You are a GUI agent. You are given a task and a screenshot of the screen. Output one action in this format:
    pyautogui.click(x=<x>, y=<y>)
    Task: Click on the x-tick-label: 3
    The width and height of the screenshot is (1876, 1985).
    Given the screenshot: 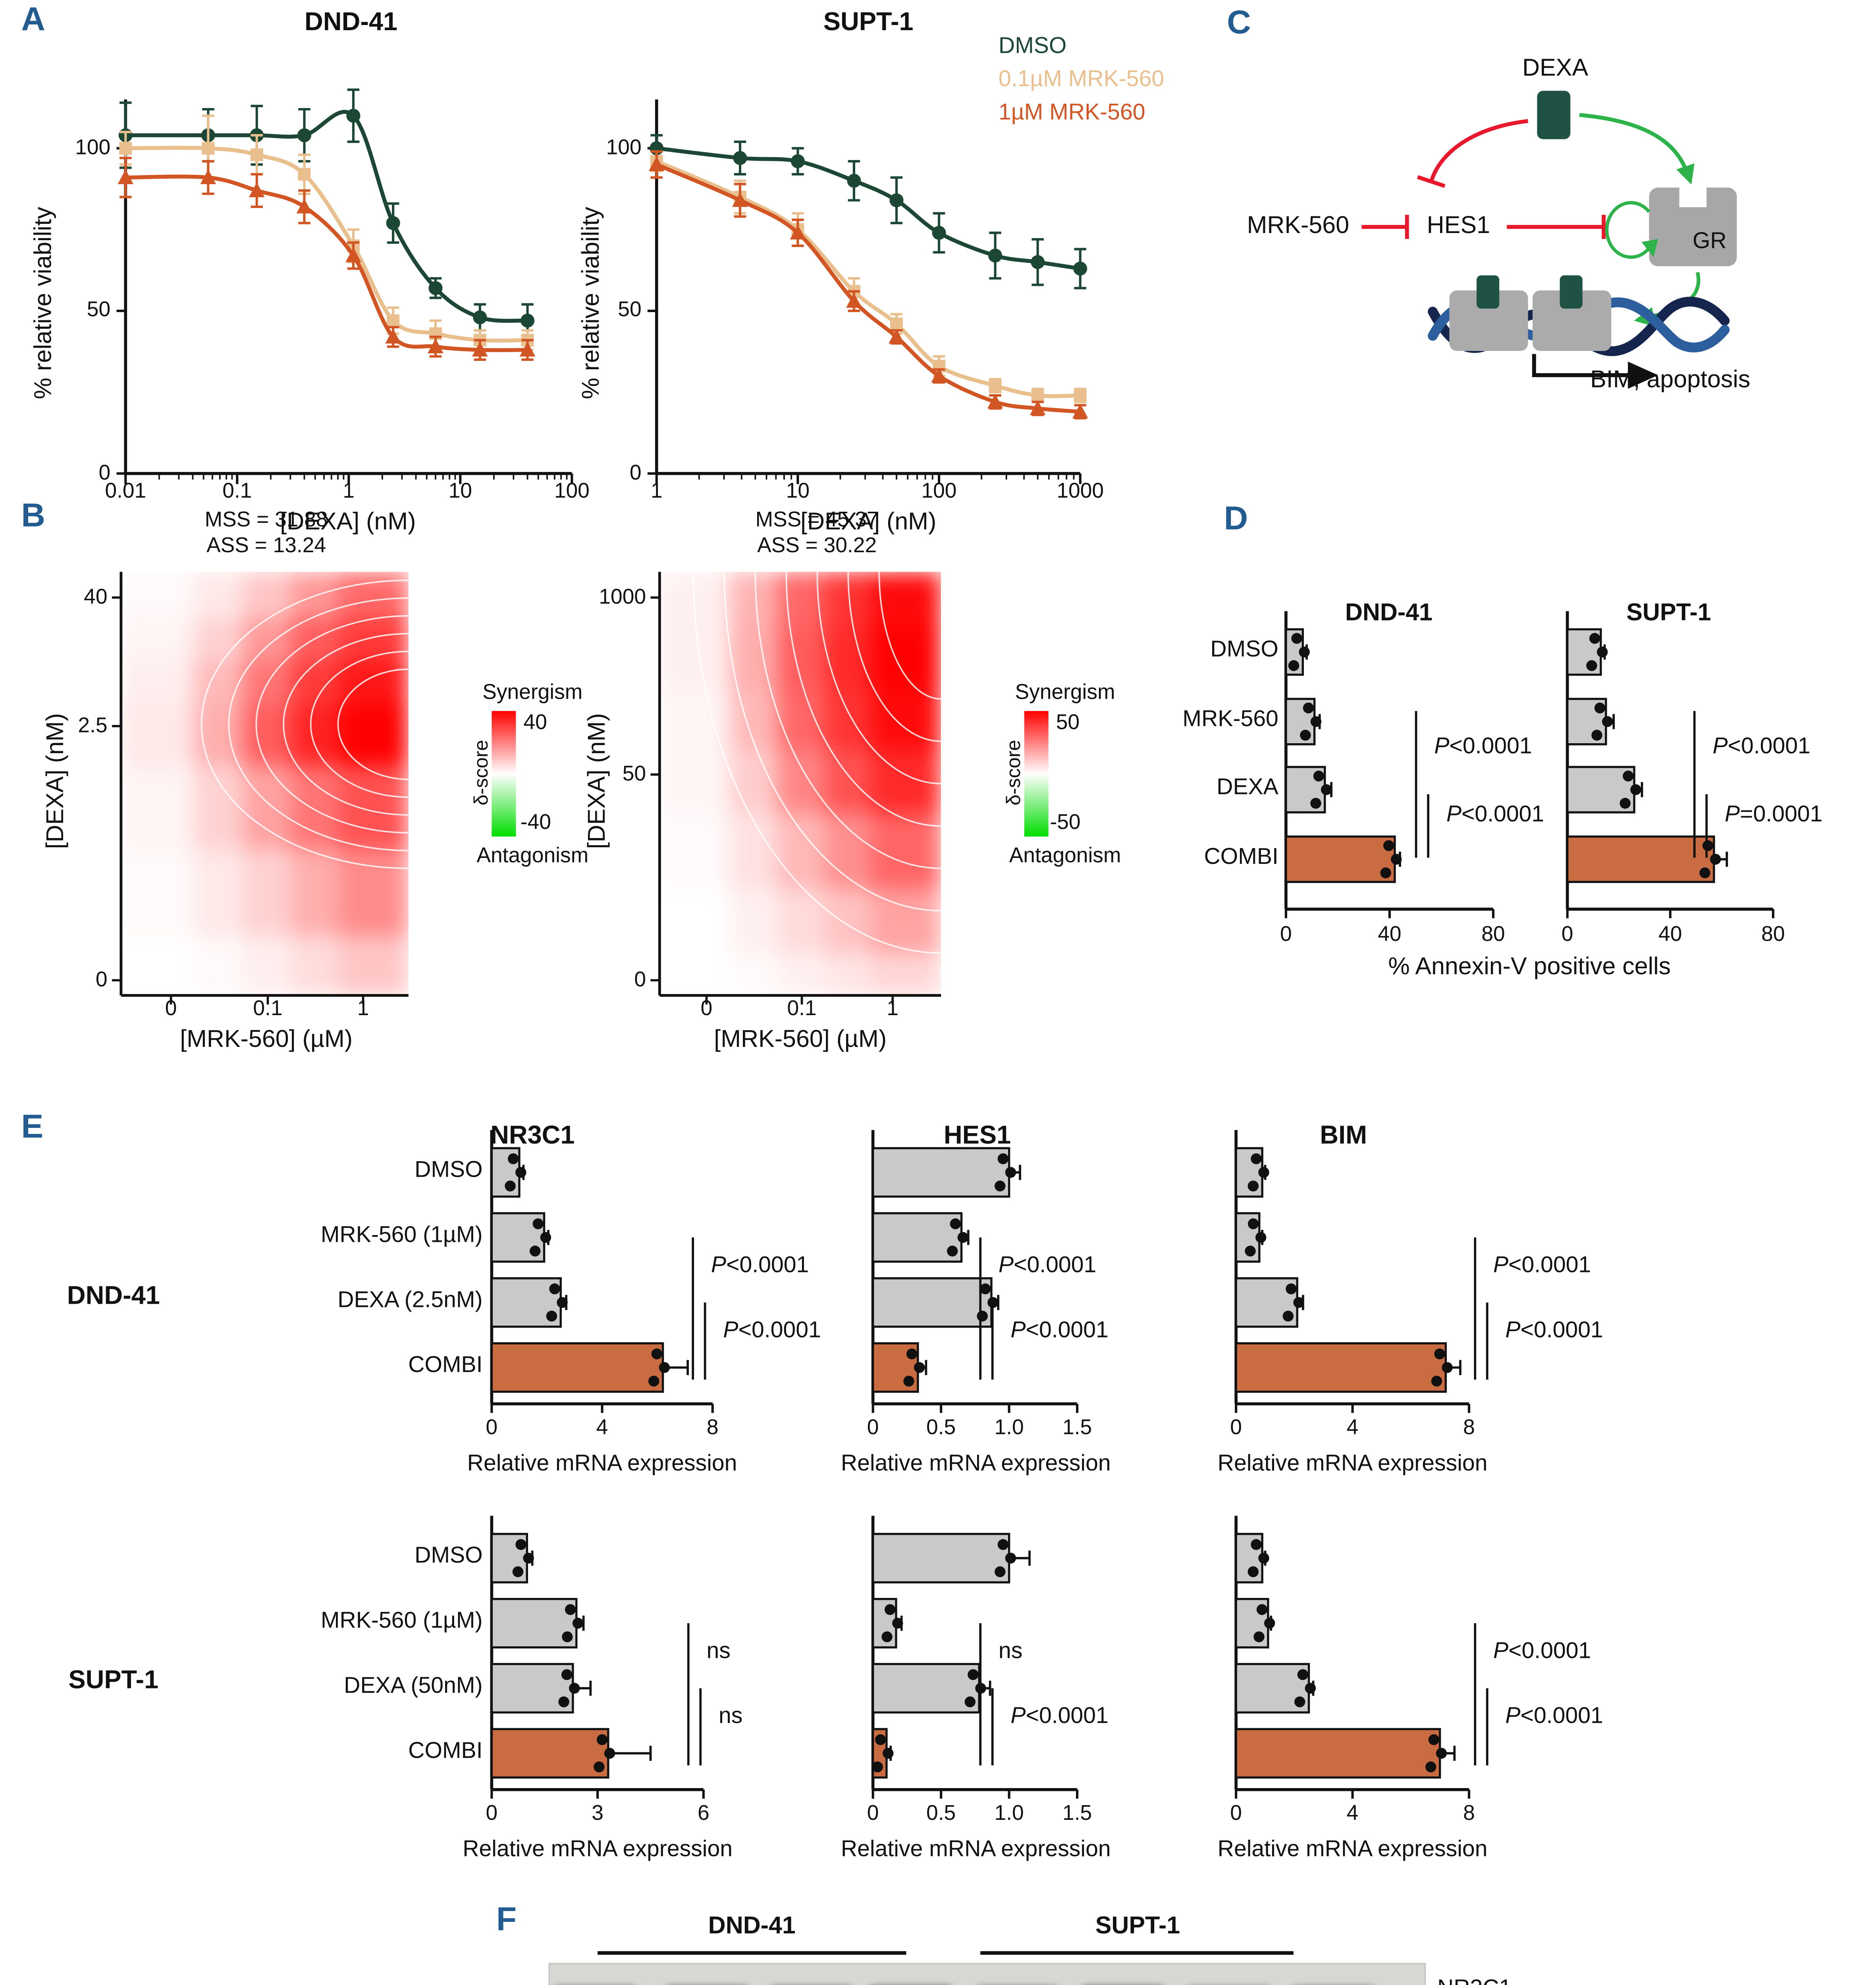 What is the action you would take?
    pyautogui.click(x=597, y=1812)
    